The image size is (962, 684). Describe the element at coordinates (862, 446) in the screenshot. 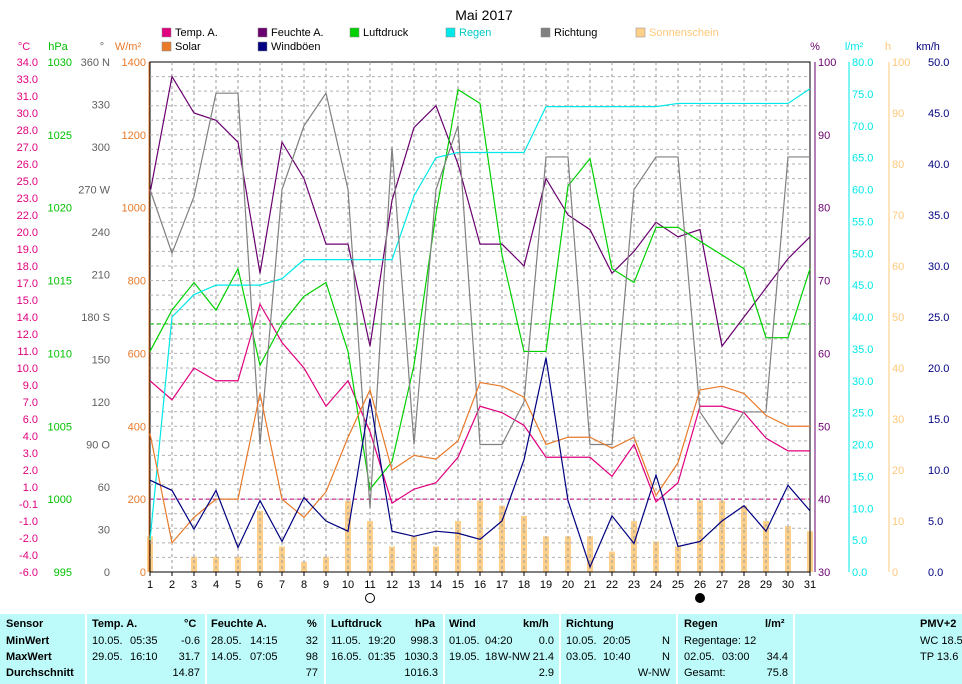

I see `rain-tick-label: 20.0` at that location.